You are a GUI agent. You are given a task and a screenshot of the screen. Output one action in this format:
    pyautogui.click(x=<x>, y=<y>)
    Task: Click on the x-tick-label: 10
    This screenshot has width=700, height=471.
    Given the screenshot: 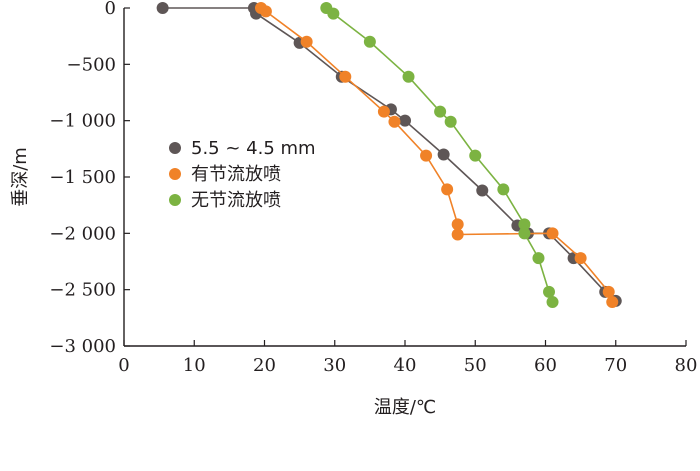 What is the action you would take?
    pyautogui.click(x=194, y=365)
    